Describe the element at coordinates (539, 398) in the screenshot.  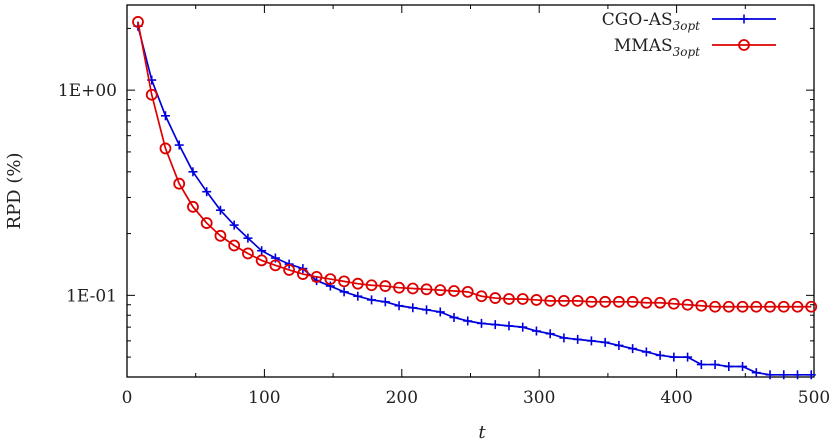
I see `x-tick-label-300: 300` at that location.